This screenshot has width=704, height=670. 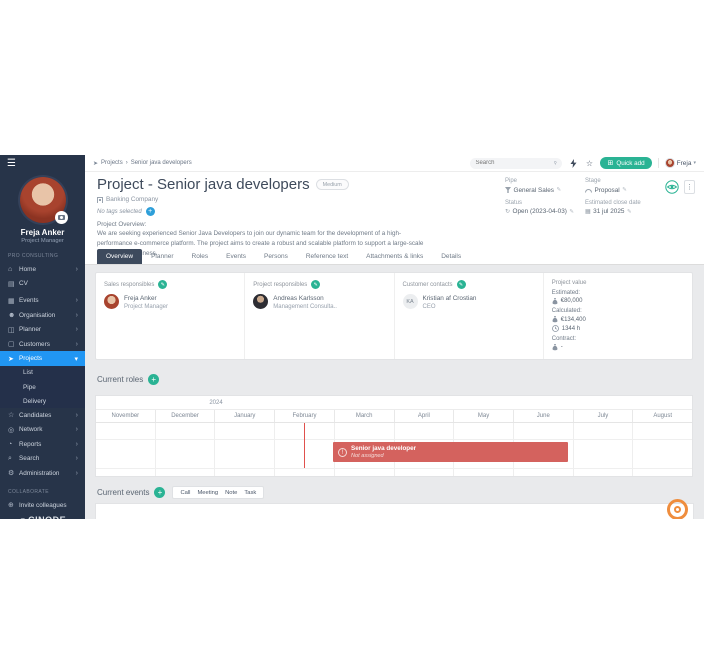 I want to click on timeline-month: May, so click(x=483, y=416).